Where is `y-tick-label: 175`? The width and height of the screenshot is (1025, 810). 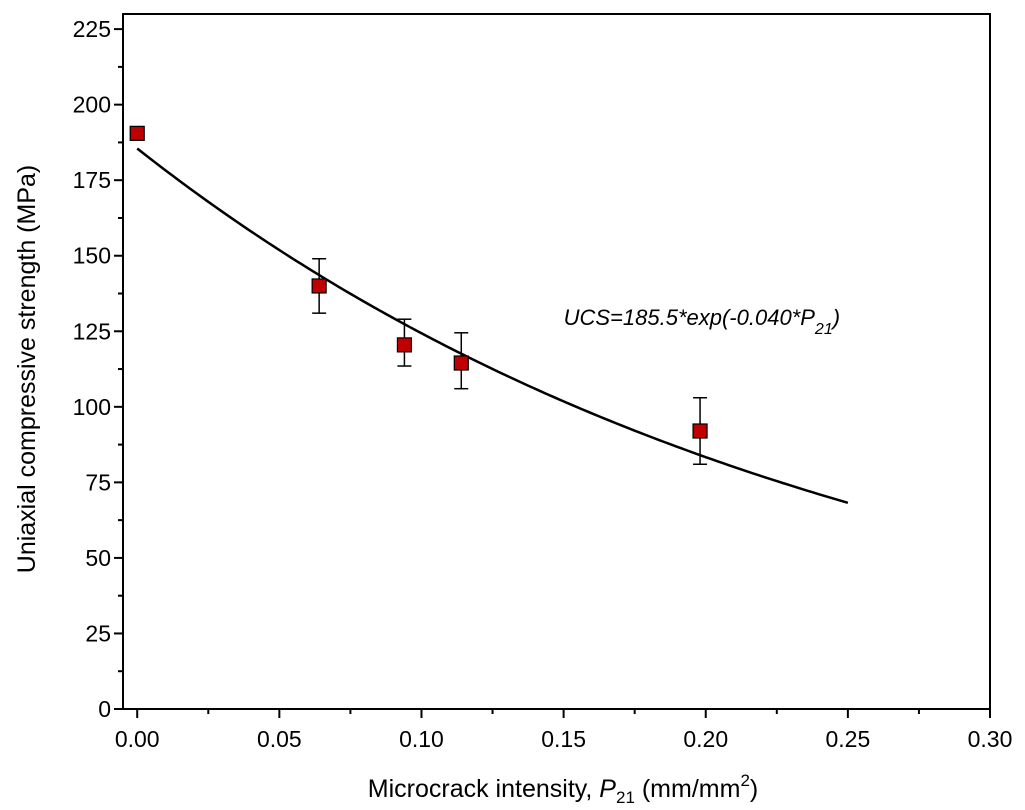 y-tick-label: 175 is located at coordinates (92, 180).